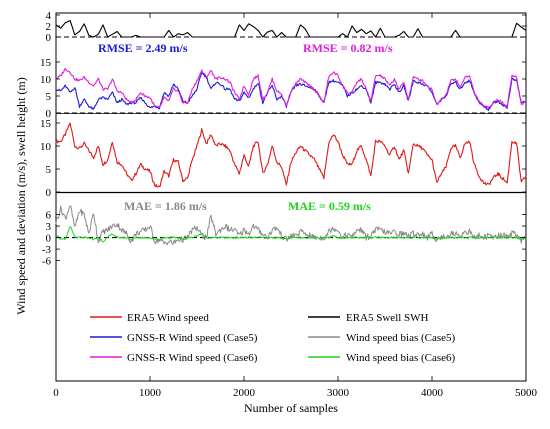  Describe the element at coordinates (46, 63) in the screenshot. I see `ytick-label-gnss-3: 15` at that location.